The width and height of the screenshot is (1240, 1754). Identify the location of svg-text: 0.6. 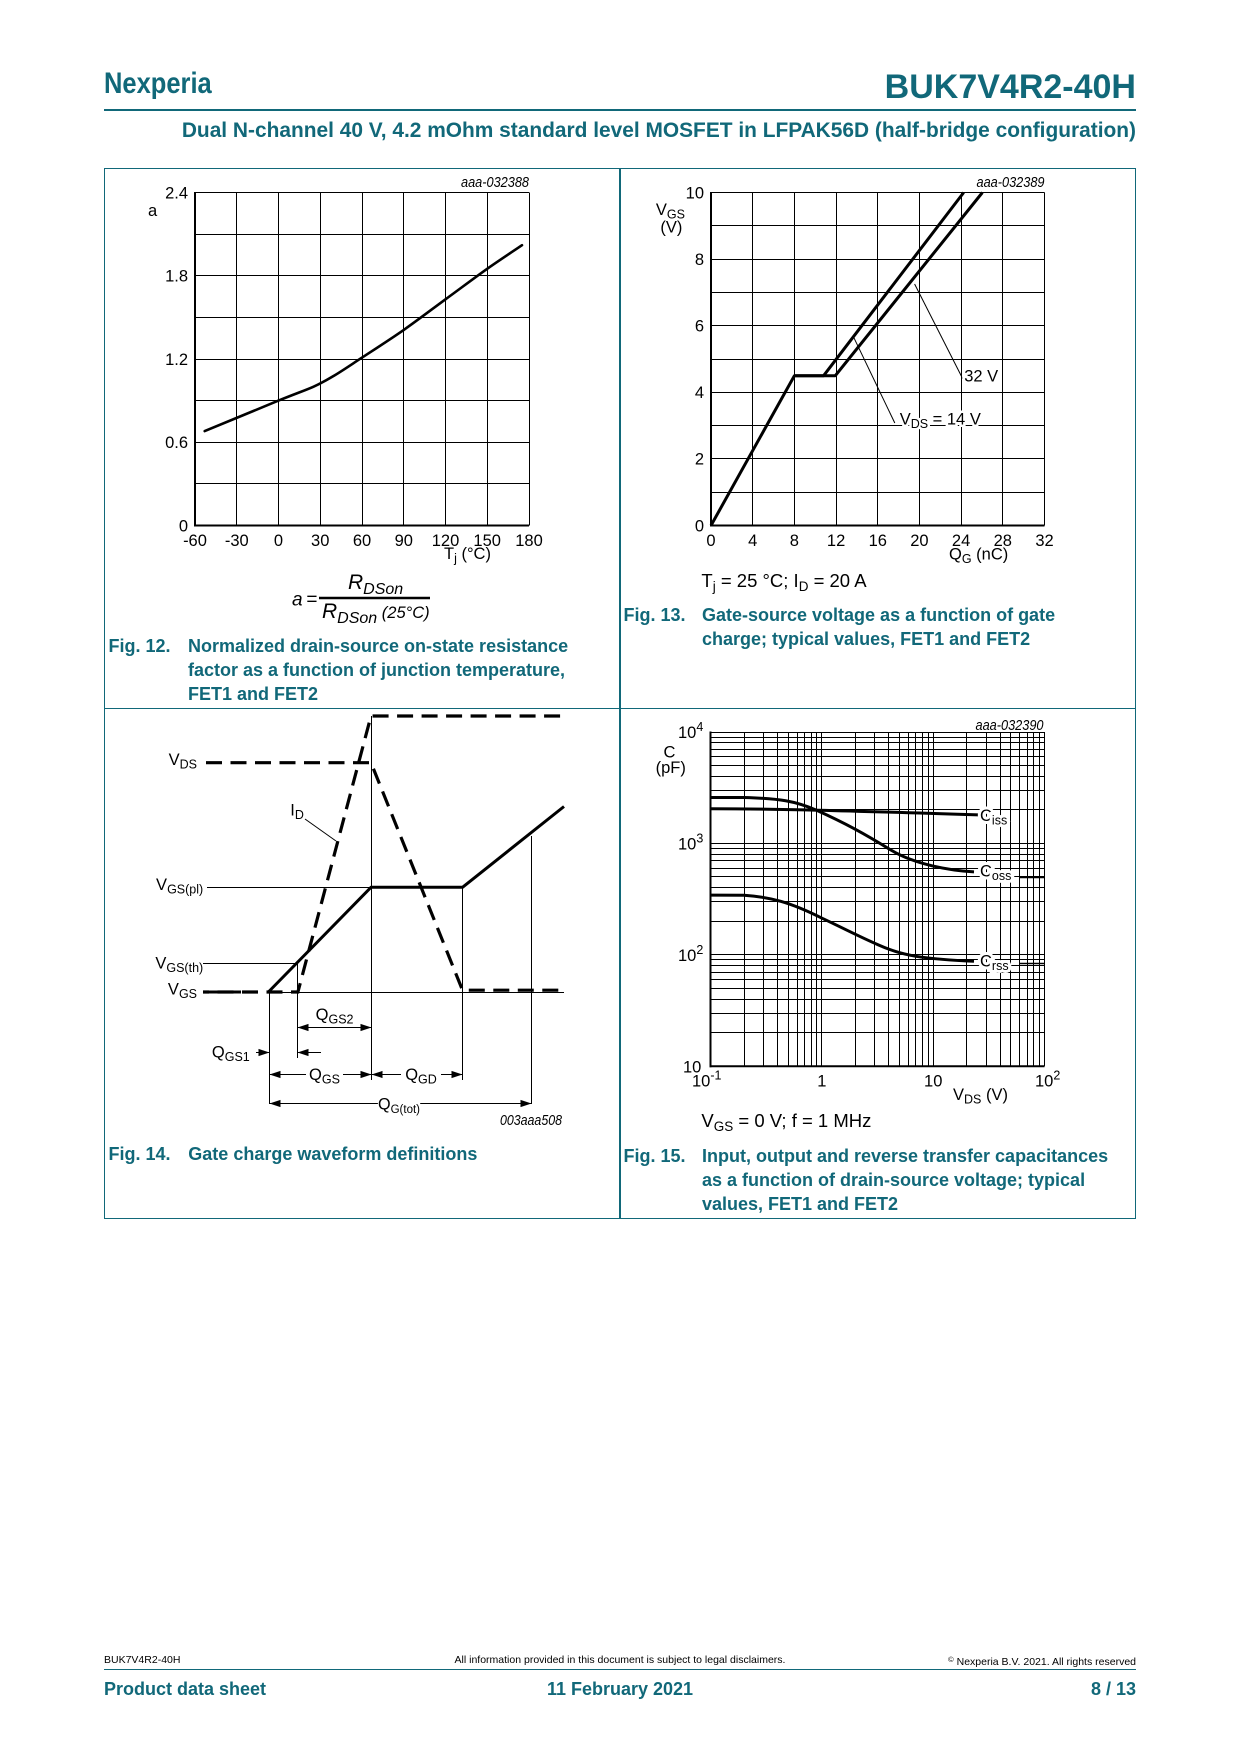
(176, 443).